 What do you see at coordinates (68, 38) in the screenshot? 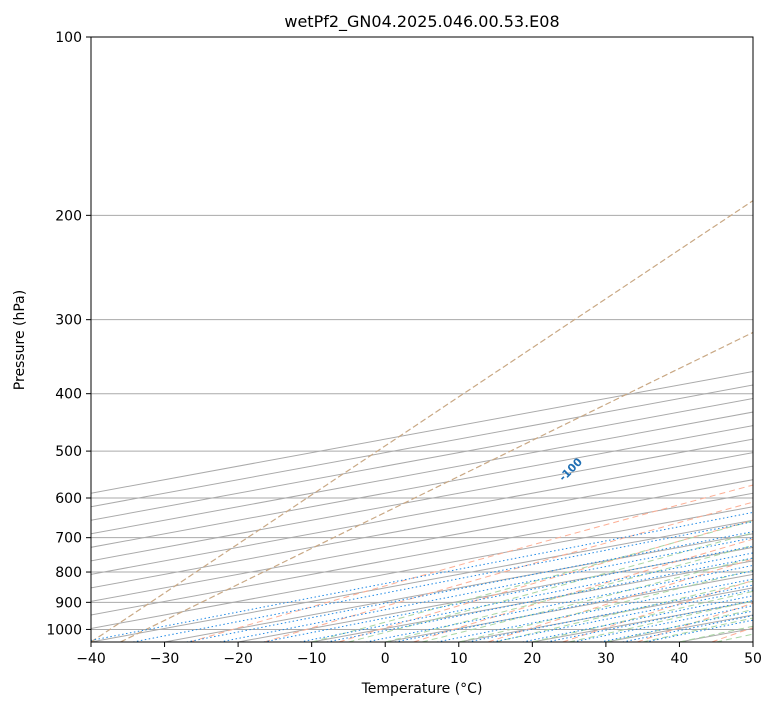
I see `y-tick-label: 100` at bounding box center [68, 38].